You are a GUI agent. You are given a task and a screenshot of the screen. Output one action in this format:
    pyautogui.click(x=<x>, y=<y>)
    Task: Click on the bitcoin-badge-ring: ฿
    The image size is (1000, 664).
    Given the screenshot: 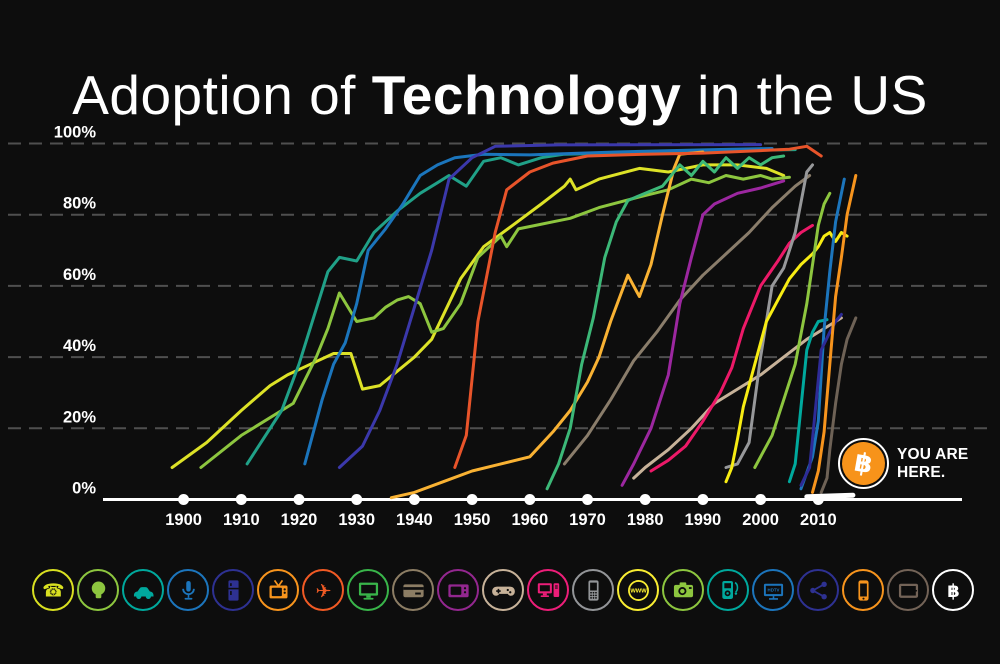 What is the action you would take?
    pyautogui.click(x=863, y=463)
    